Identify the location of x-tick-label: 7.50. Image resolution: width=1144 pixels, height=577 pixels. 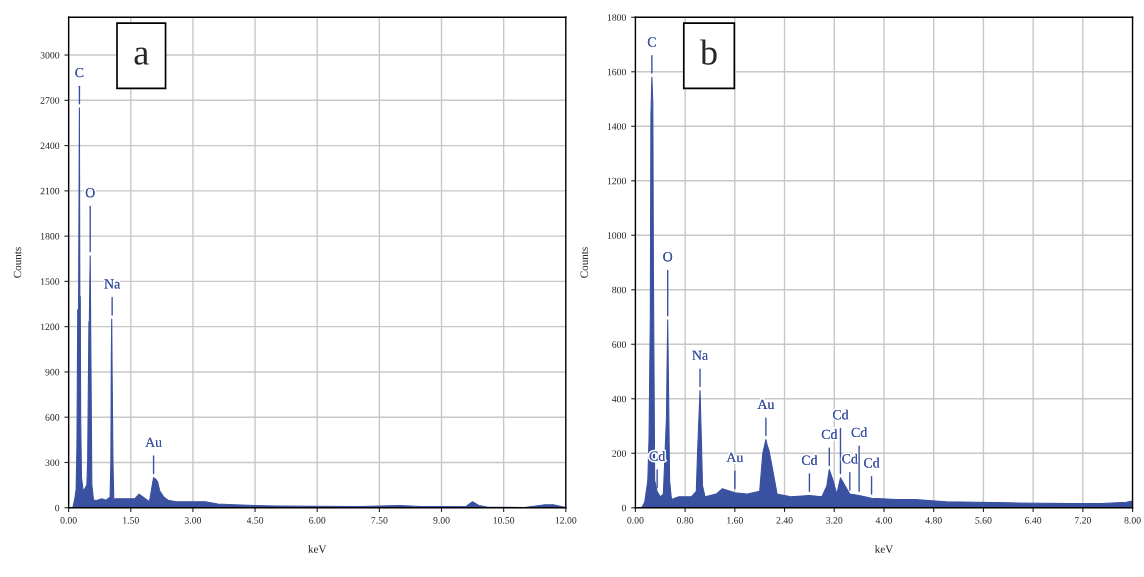
(379, 520).